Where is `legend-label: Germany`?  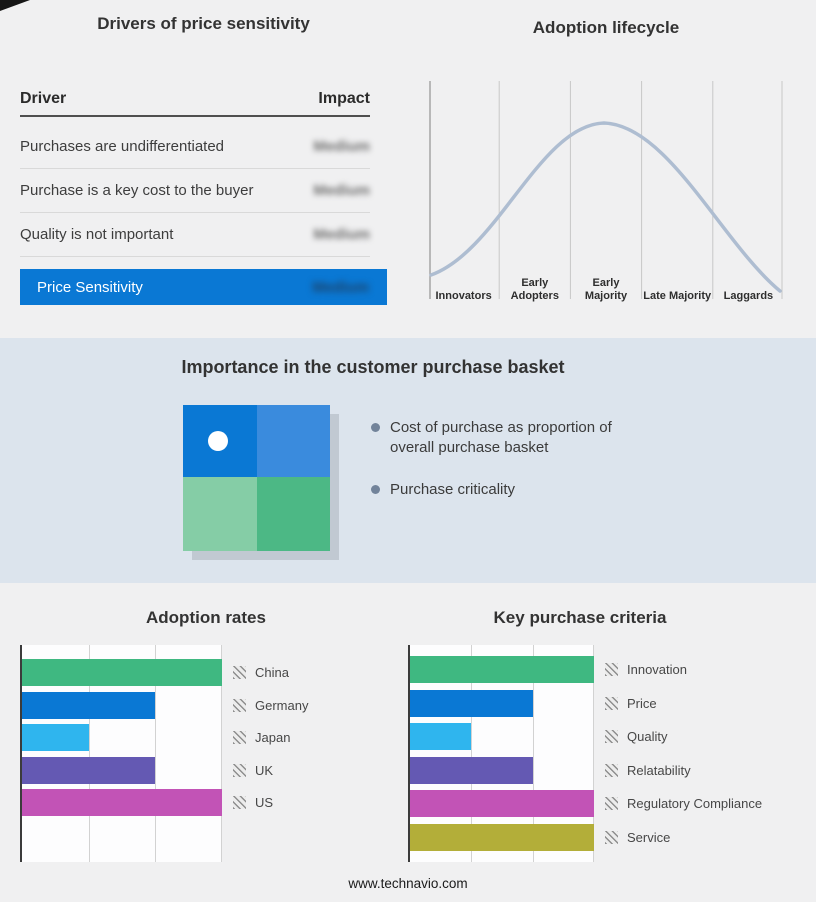 legend-label: Germany is located at coordinates (282, 705).